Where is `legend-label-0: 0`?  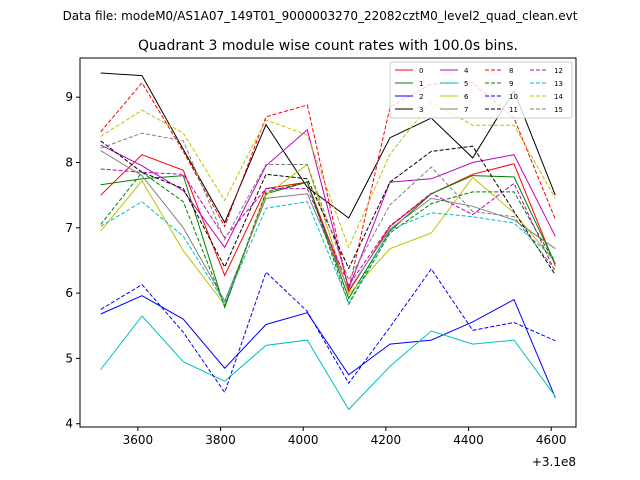 legend-label-0: 0 is located at coordinates (421, 71).